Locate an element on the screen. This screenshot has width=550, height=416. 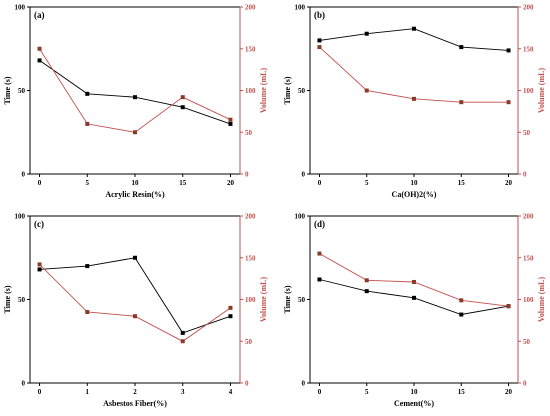
x-axis-title: Acrylic Resin(%) is located at coordinates (135, 194).